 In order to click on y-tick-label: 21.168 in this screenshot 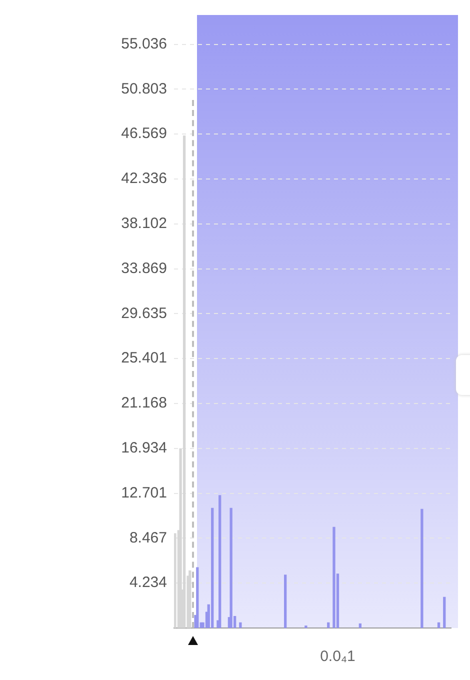, I will do `click(144, 403)`.